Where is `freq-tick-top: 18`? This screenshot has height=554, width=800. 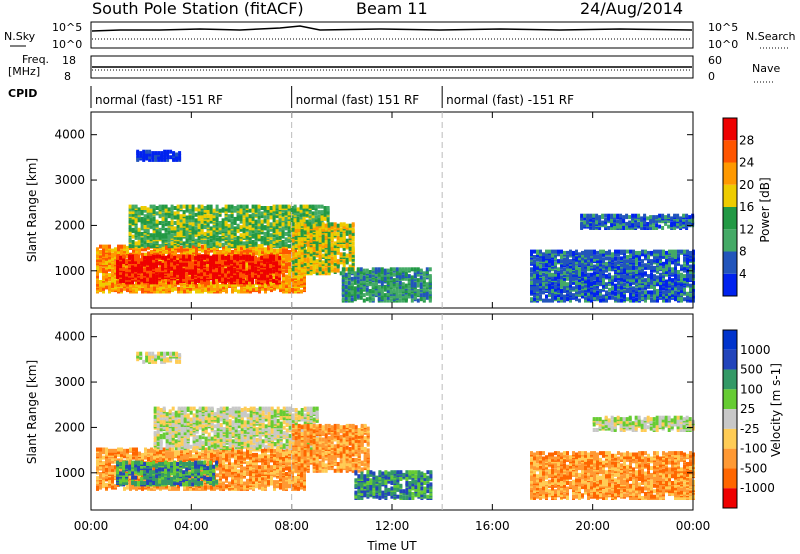
freq-tick-top: 18 is located at coordinates (69, 60).